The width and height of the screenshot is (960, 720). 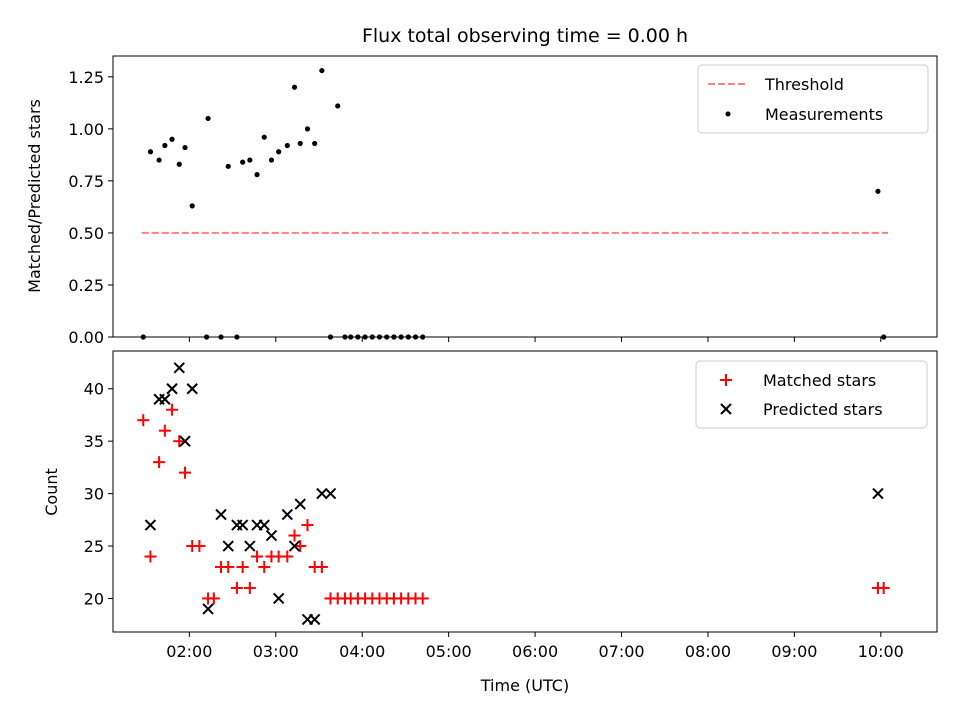 I want to click on bottom-x-tick-label: 02:00, so click(x=189, y=651).